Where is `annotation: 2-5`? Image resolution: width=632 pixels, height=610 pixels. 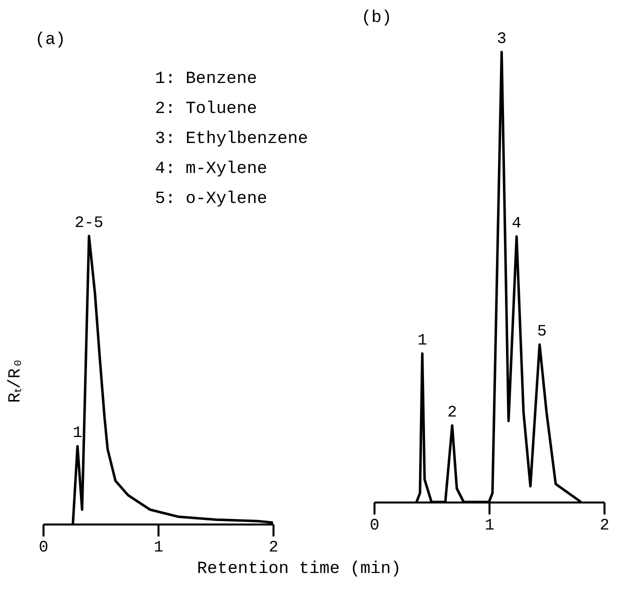 annotation: 2-5 is located at coordinates (89, 223).